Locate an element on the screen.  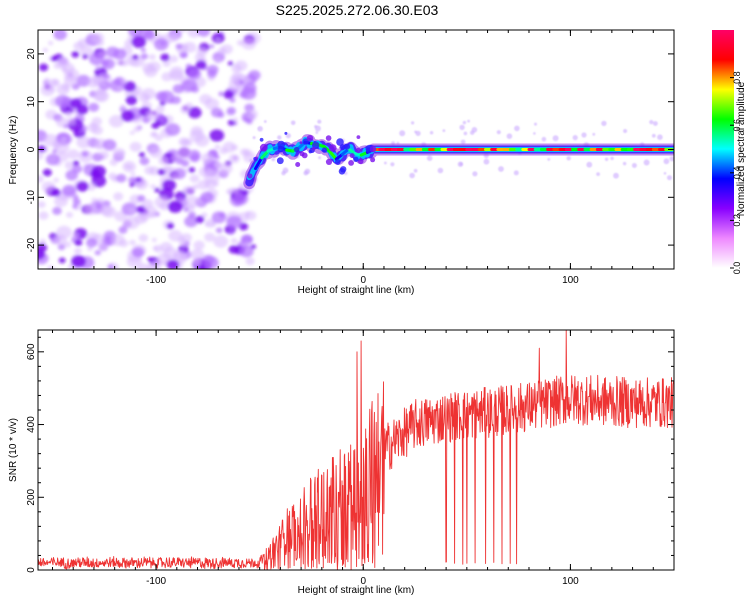
x-tick-label: 100 is located at coordinates (570, 581).